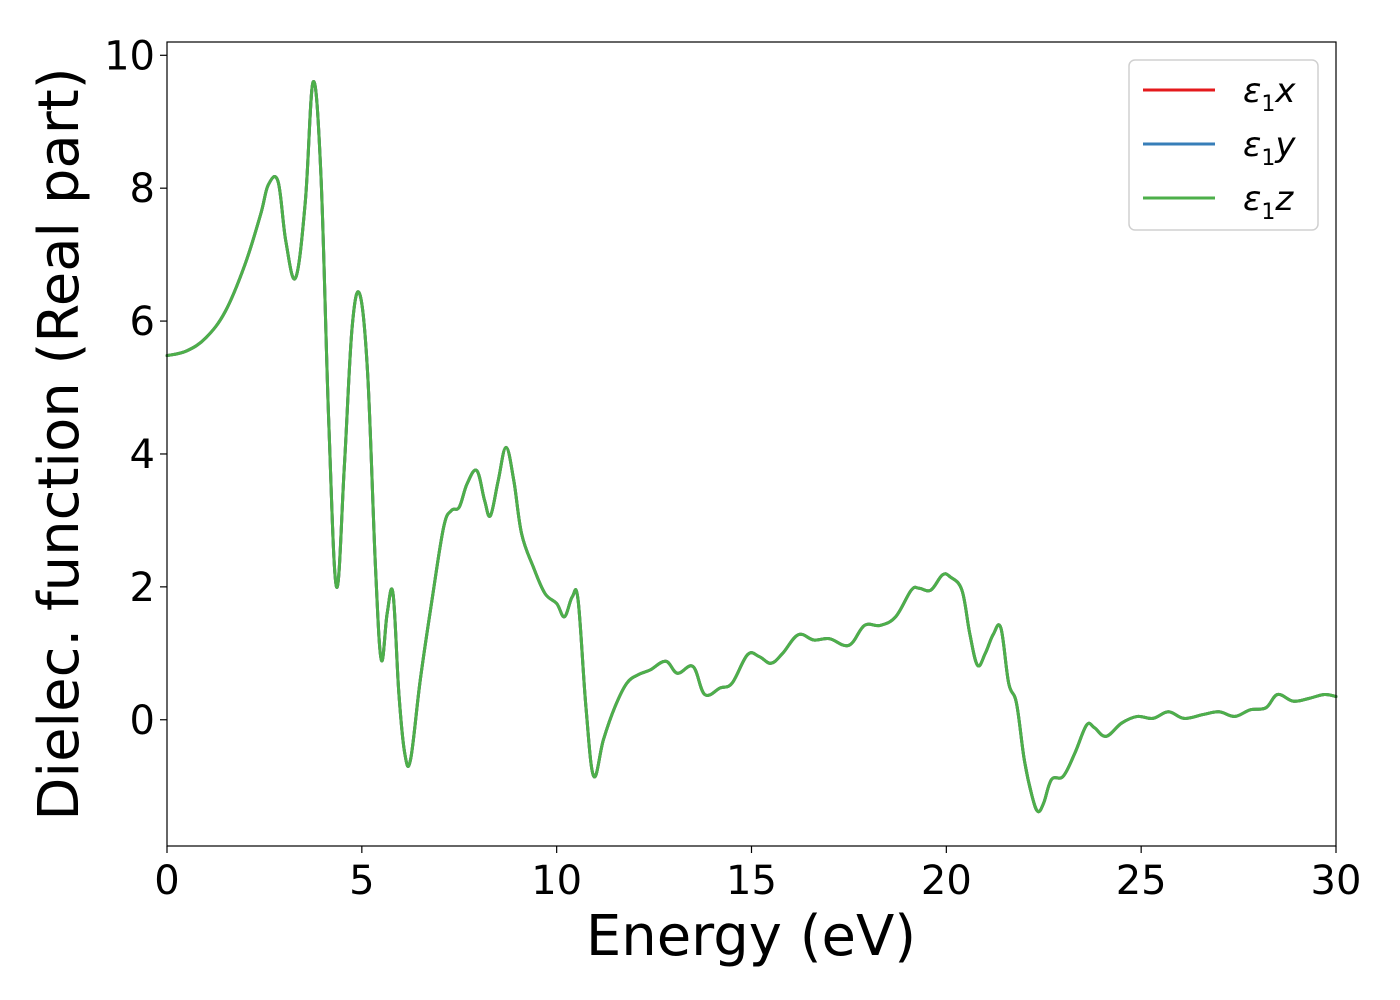 This screenshot has width=1400, height=1000. I want to click on x-tick-label: 30, so click(1336, 881).